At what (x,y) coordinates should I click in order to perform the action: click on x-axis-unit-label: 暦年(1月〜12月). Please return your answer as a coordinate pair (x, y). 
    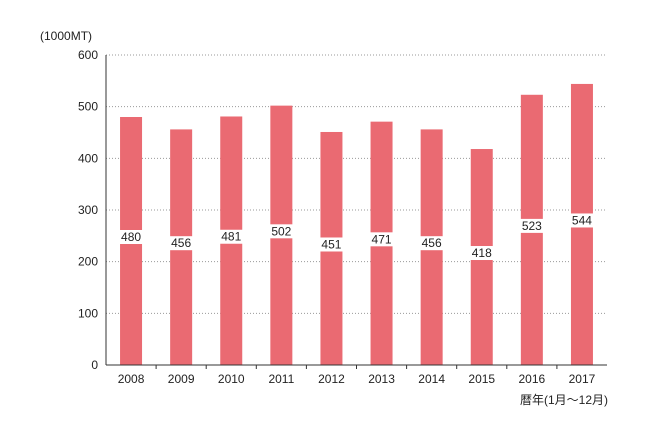
    Looking at the image, I should click on (564, 400).